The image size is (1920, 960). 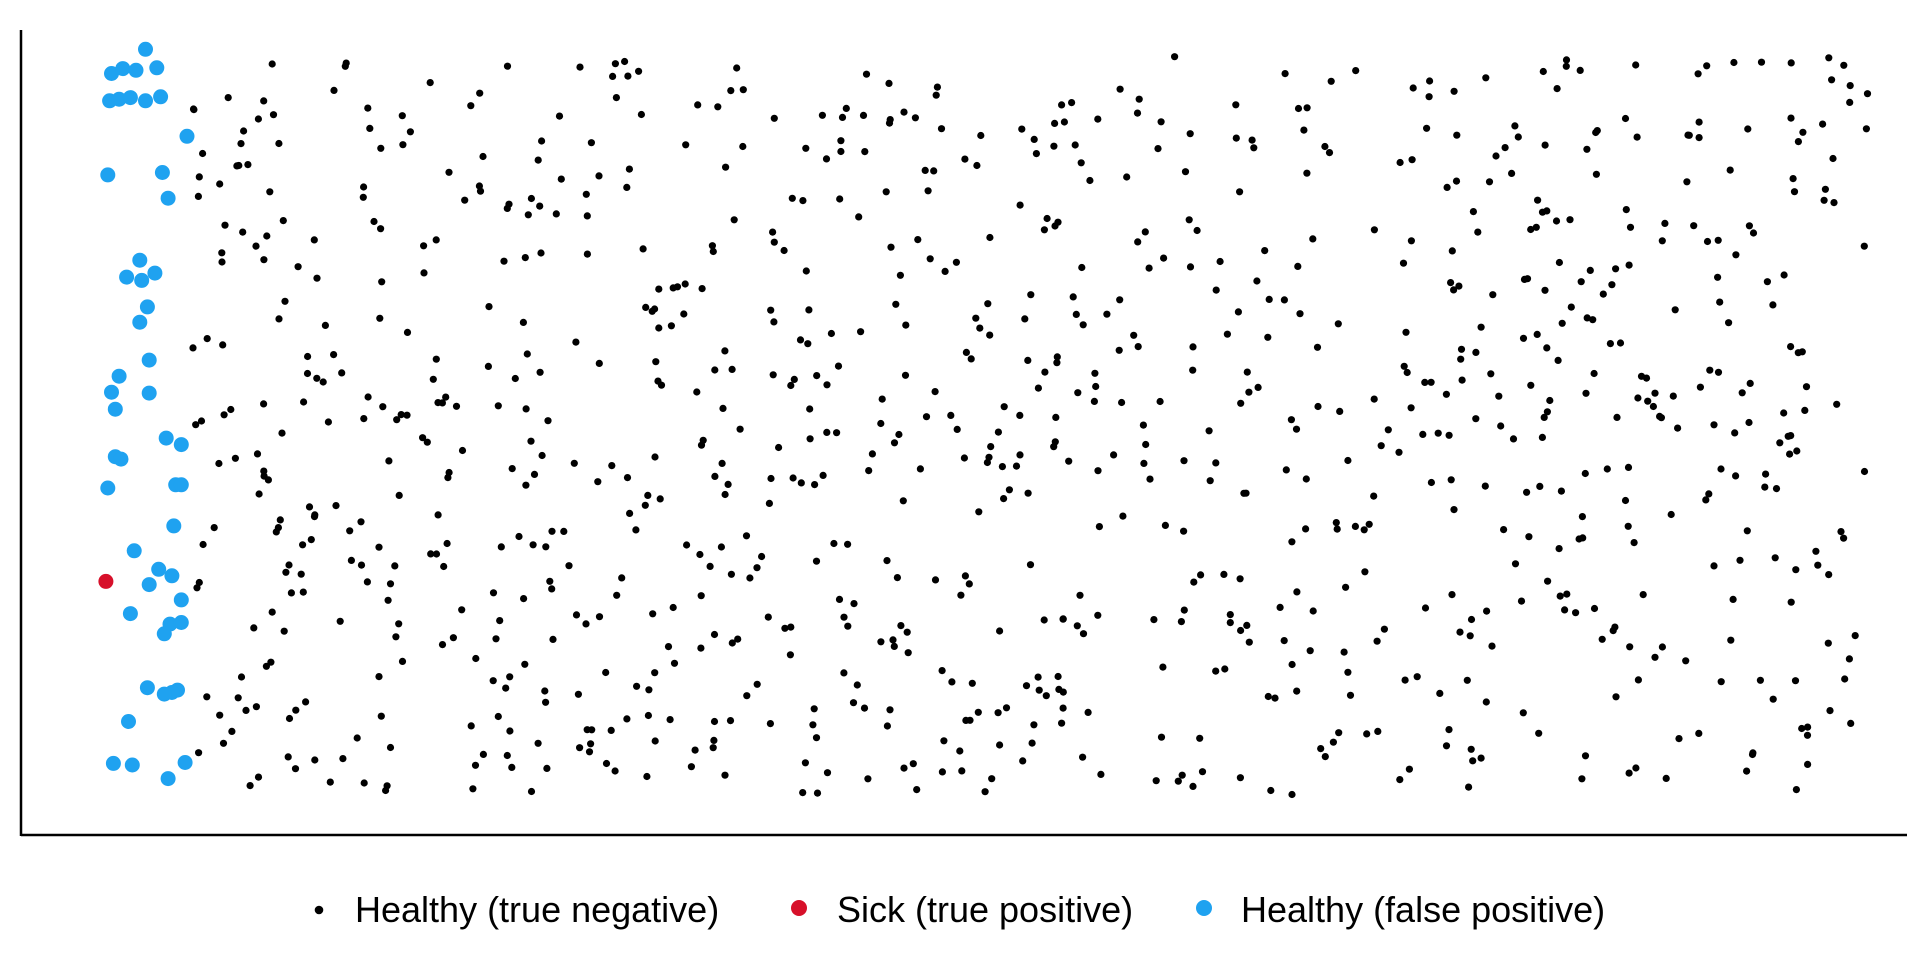 I want to click on point-healthy-false-positive, so click(x=123, y=69).